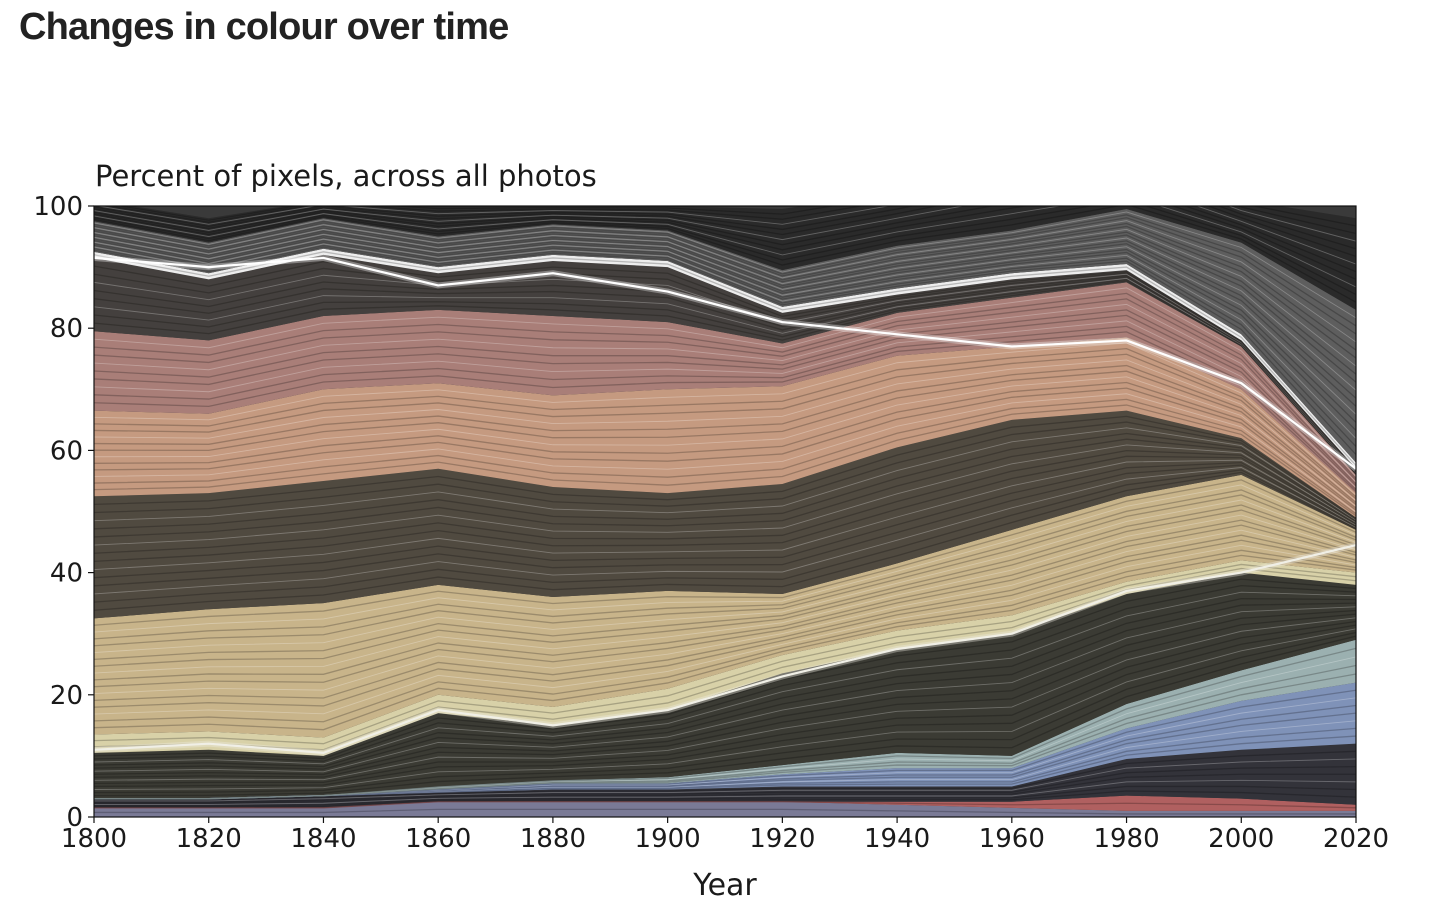  I want to click on chart-subtitle: Percent of pixels, across all photos, so click(346, 176).